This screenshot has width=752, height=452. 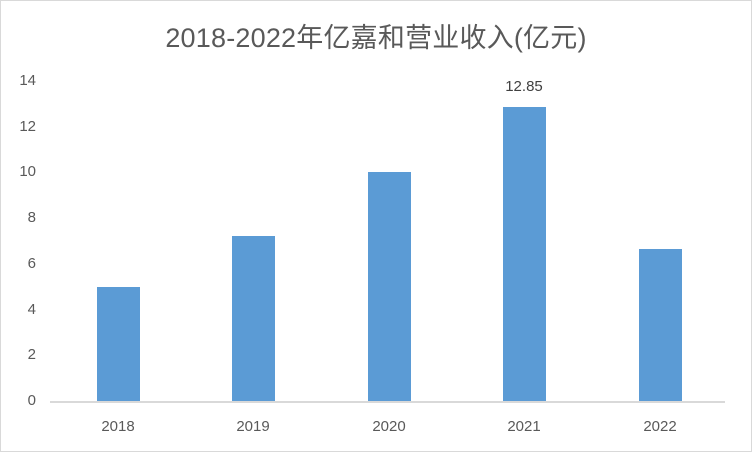 I want to click on x-tick-label: 2019, so click(x=253, y=426).